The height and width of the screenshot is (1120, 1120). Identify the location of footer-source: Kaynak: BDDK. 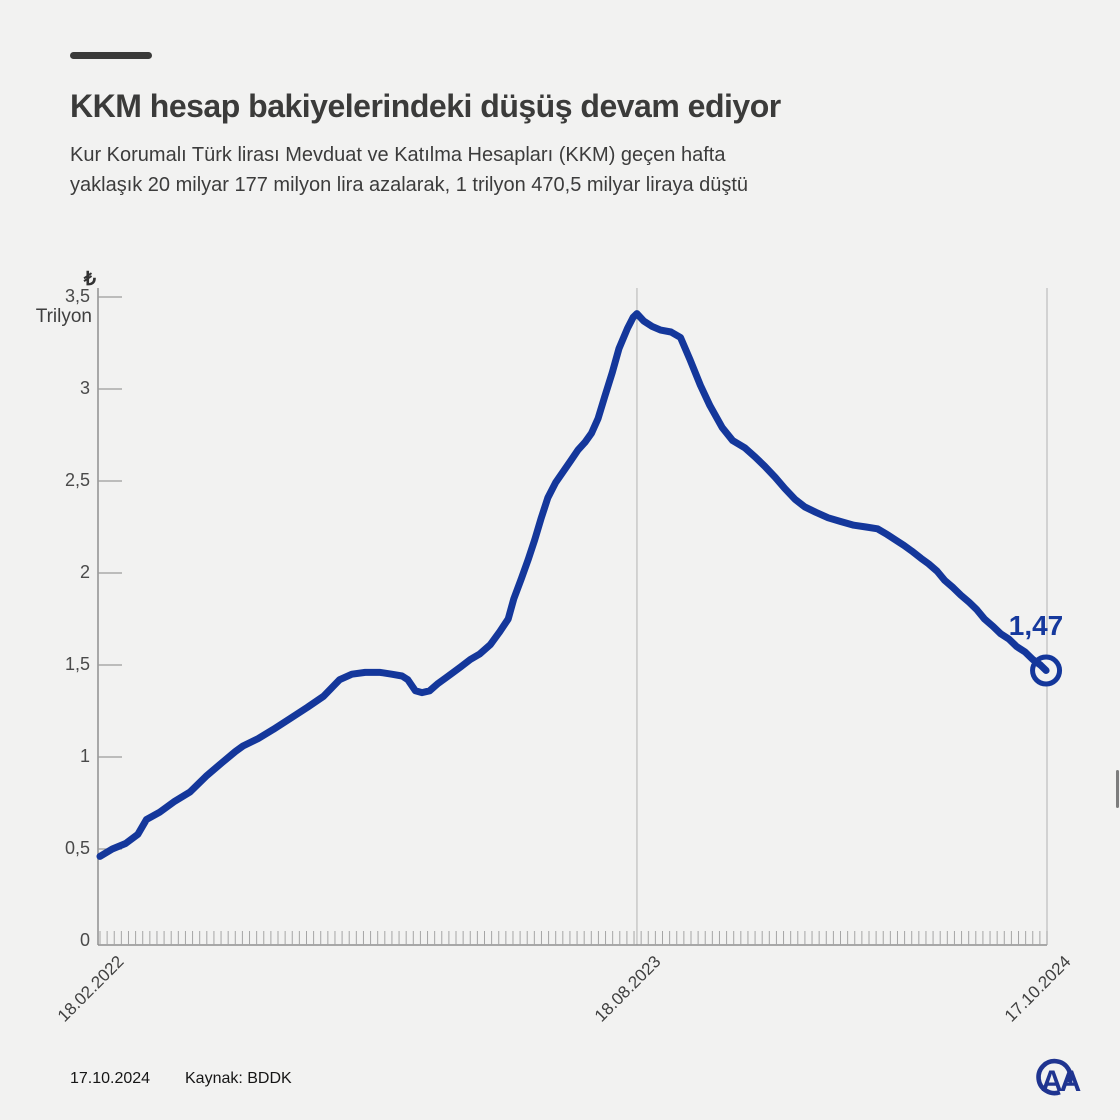
(238, 1078).